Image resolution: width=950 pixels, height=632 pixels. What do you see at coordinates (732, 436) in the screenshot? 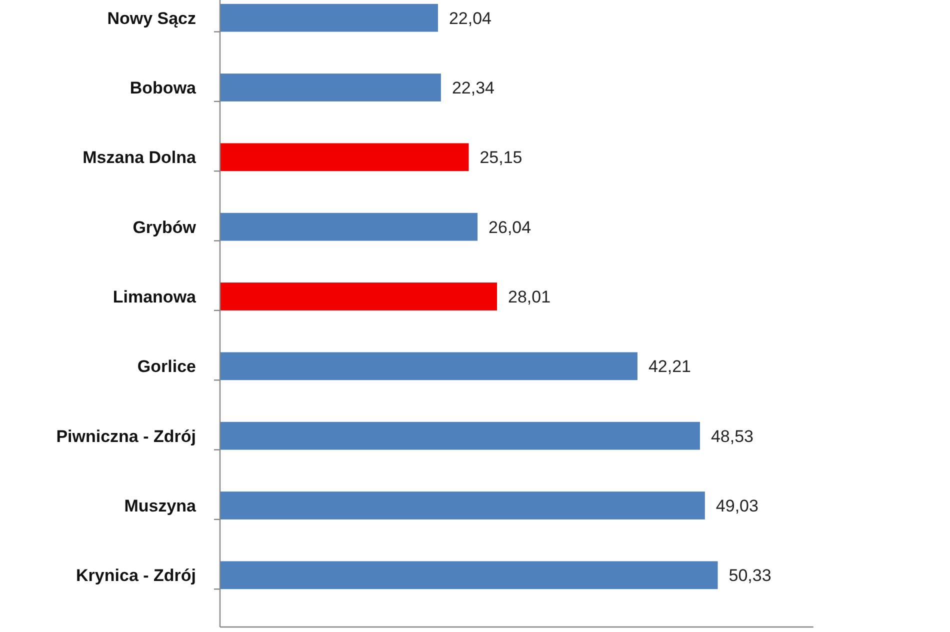
I see `data-label: 48,53` at bounding box center [732, 436].